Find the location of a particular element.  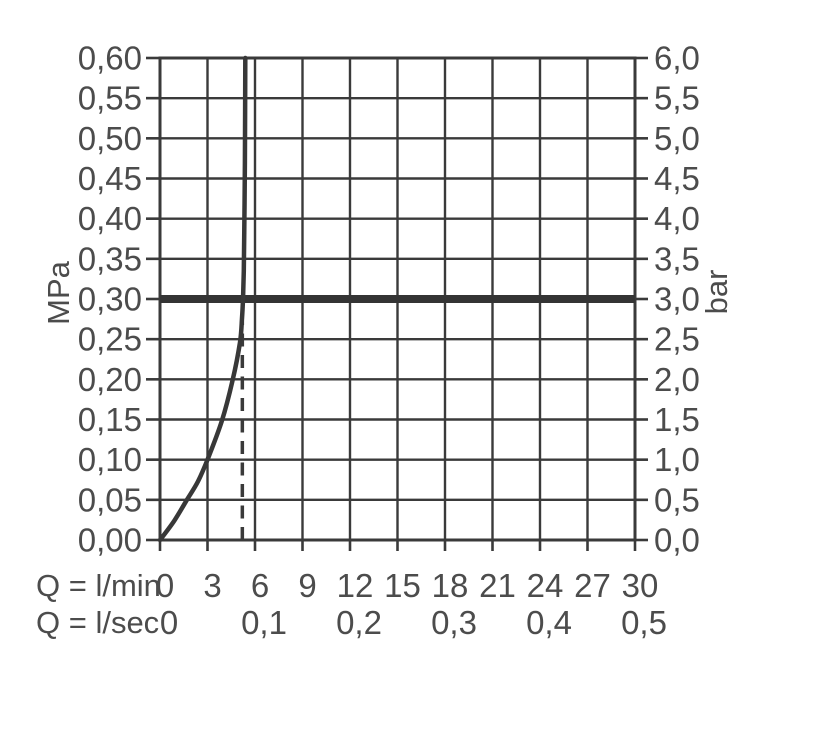

x-lmin-tick-label: 27 is located at coordinates (592, 585).